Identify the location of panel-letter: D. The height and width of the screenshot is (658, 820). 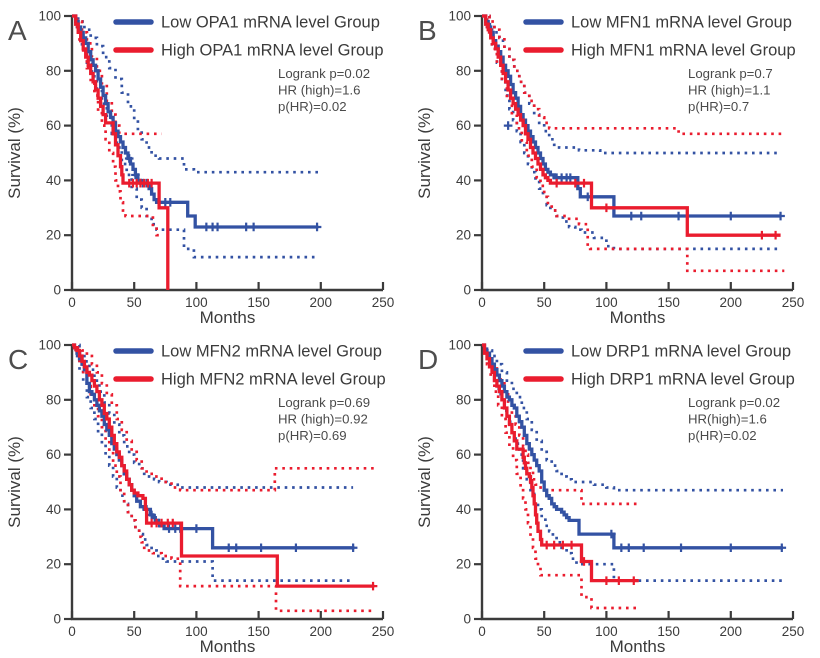
(428, 359).